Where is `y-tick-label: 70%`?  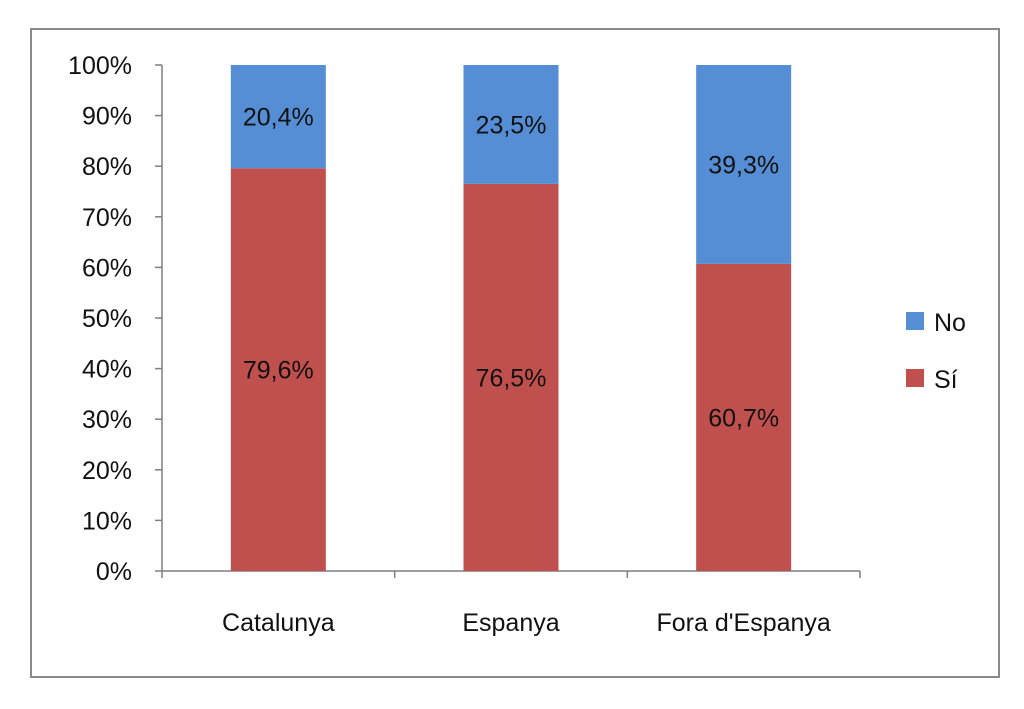
y-tick-label: 70% is located at coordinates (107, 218).